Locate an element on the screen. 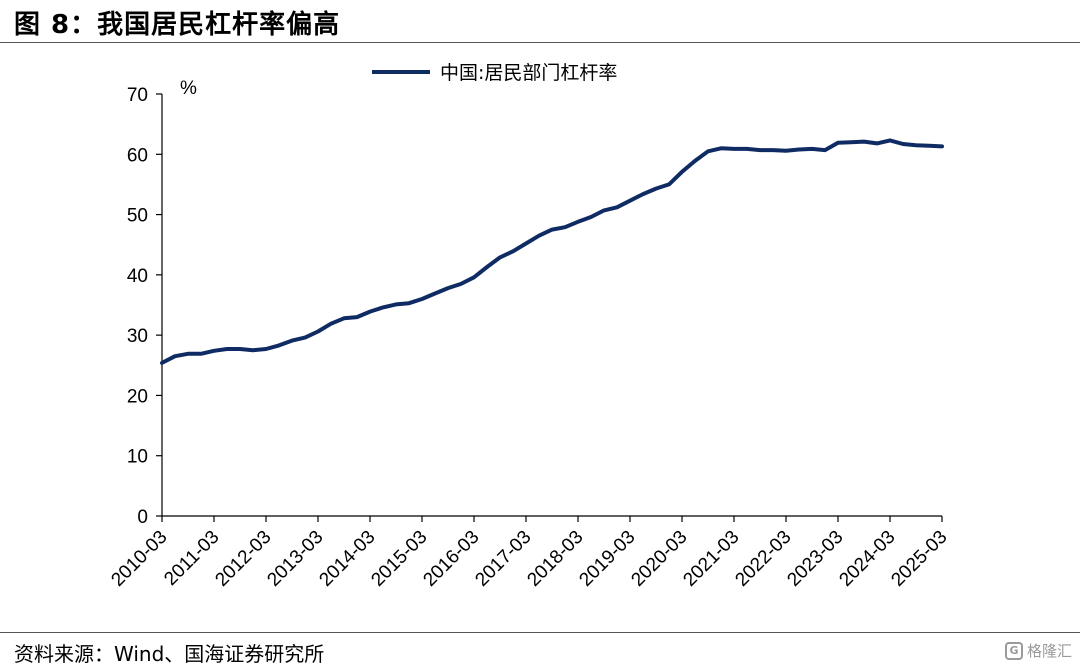 This screenshot has width=1080, height=667. chart-legend: 中国:居民部门杠杆率 is located at coordinates (494, 73).